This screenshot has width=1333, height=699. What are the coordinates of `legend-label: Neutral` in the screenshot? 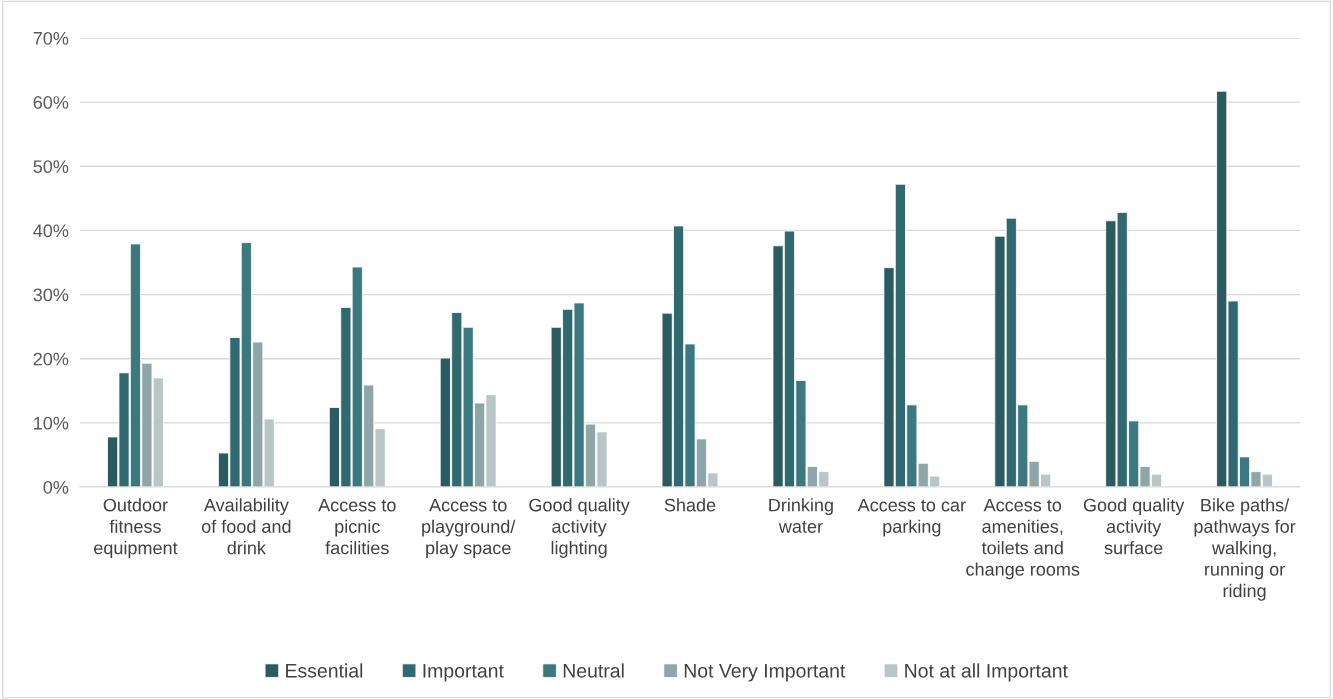 It's located at (593, 670).